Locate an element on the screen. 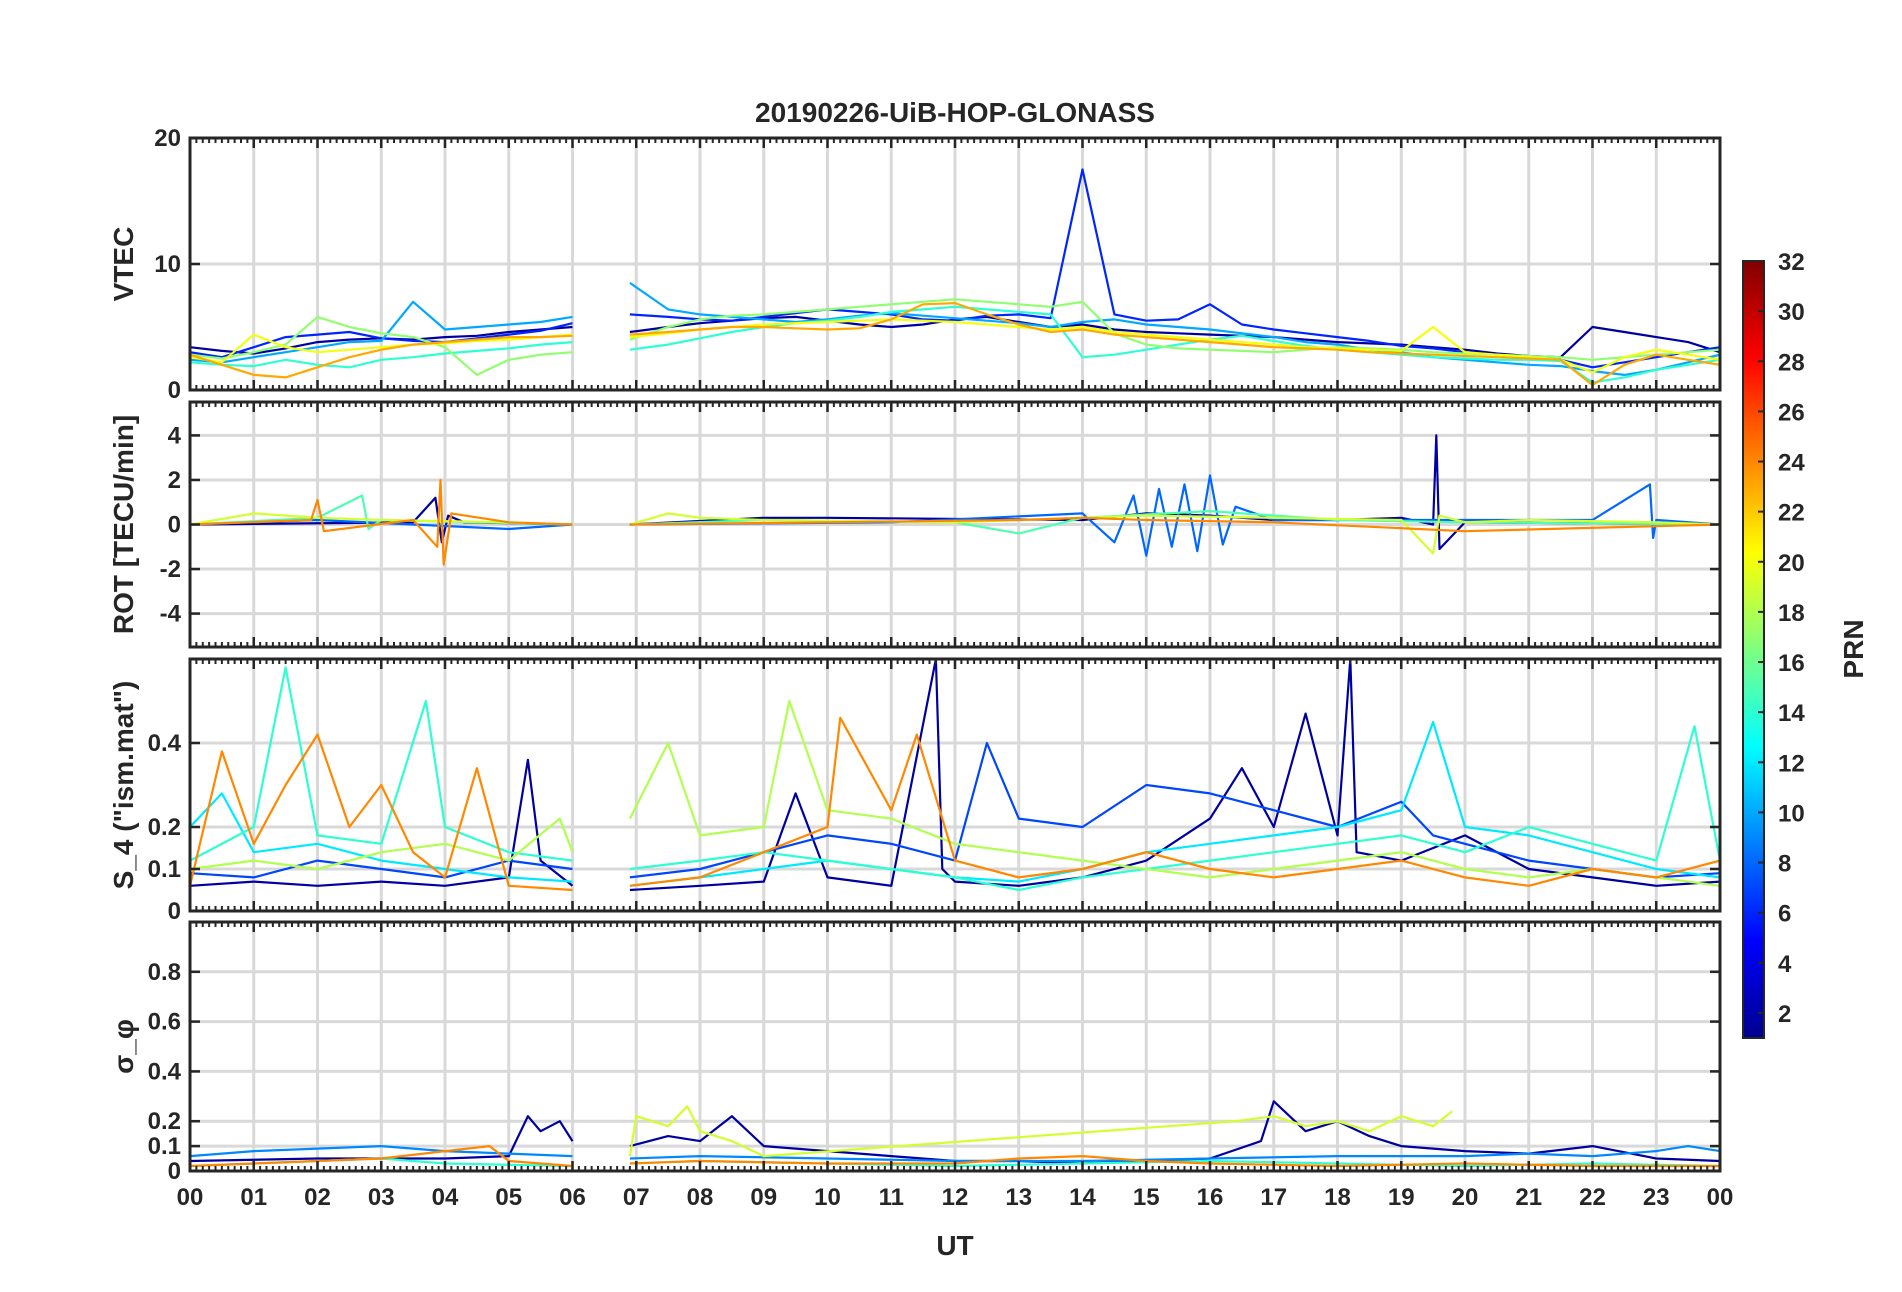 Image resolution: width=1902 pixels, height=1292 pixels. s4-series-group is located at coordinates (955, 775).